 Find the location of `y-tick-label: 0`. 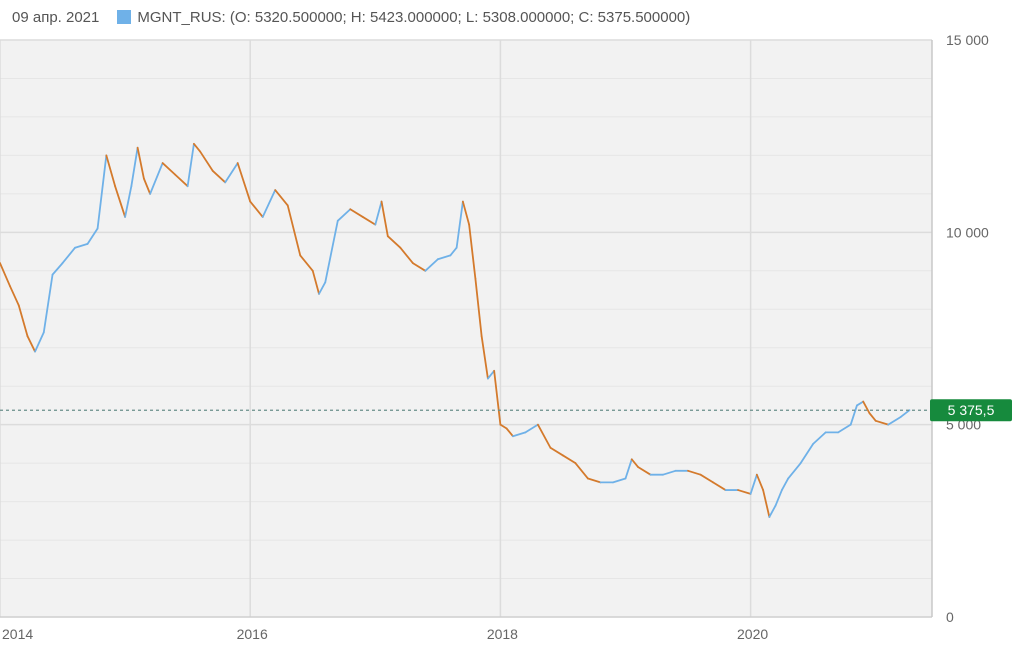

y-tick-label: 0 is located at coordinates (950, 617).